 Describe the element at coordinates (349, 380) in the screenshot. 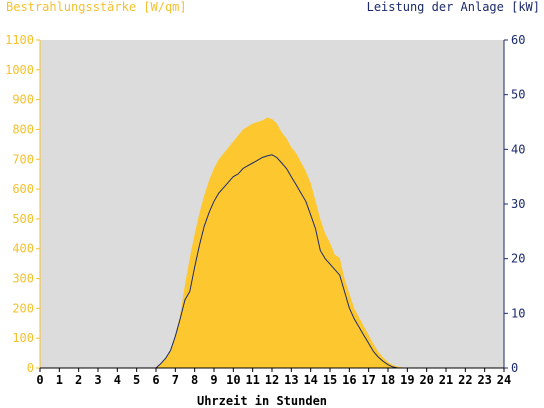

I see `x-tick-label: 16` at that location.